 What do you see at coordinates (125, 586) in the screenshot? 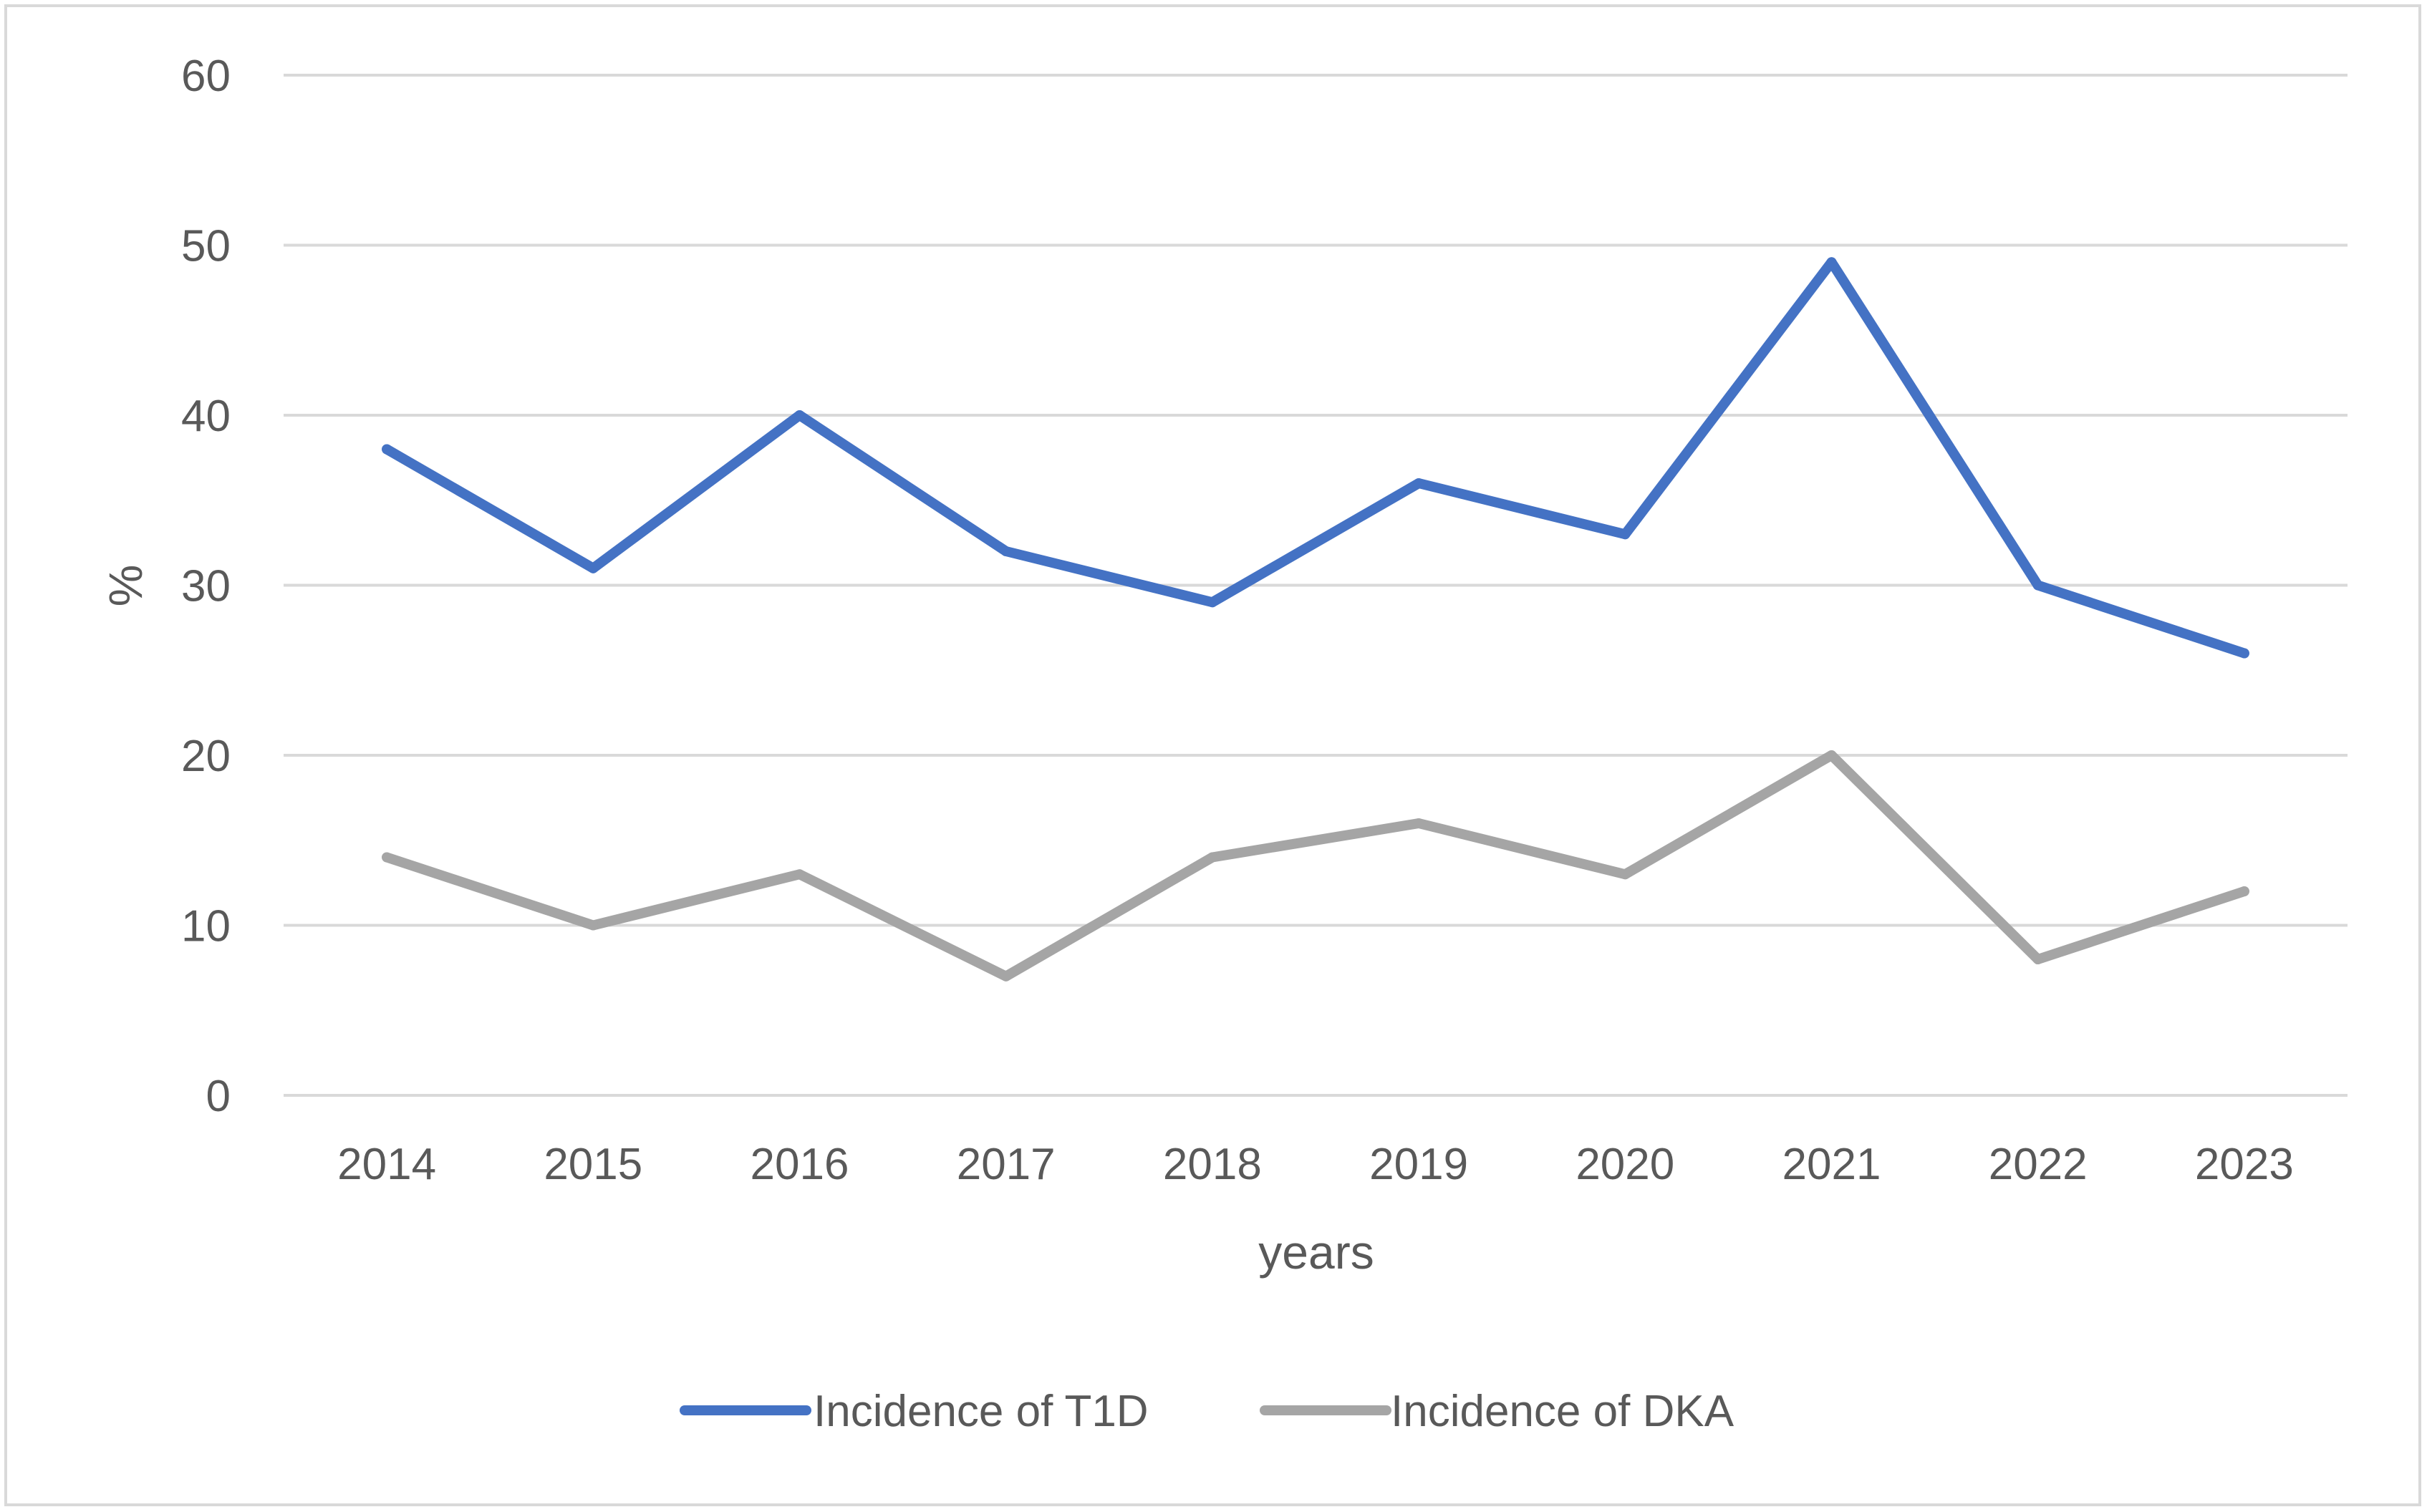
I see `y-axis-title: %` at bounding box center [125, 586].